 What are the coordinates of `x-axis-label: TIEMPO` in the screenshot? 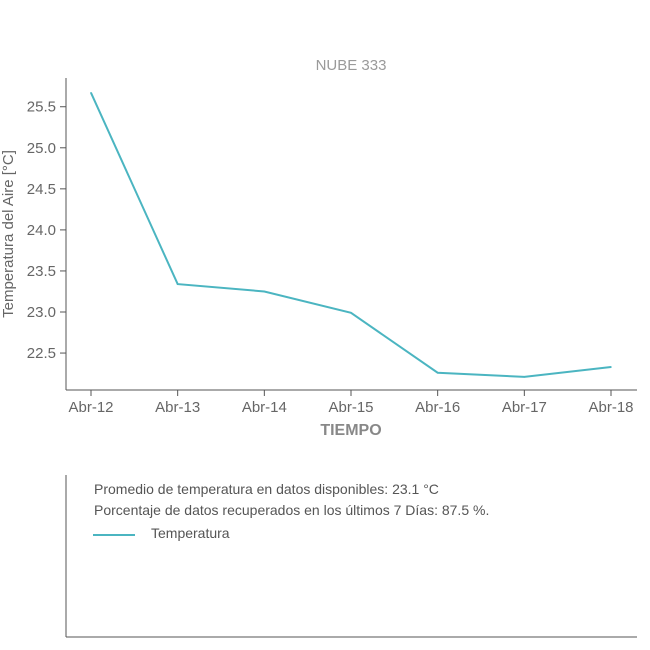 It's located at (350, 430).